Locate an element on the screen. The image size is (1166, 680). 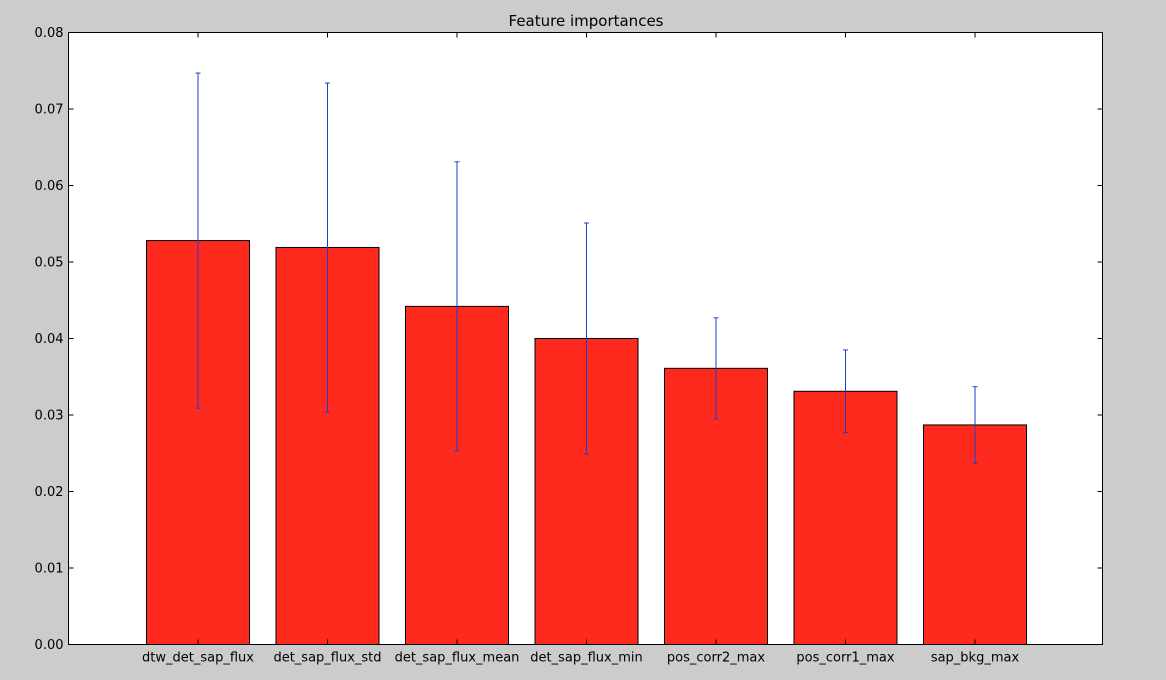
chart-title: Feature importances is located at coordinates (586, 21).